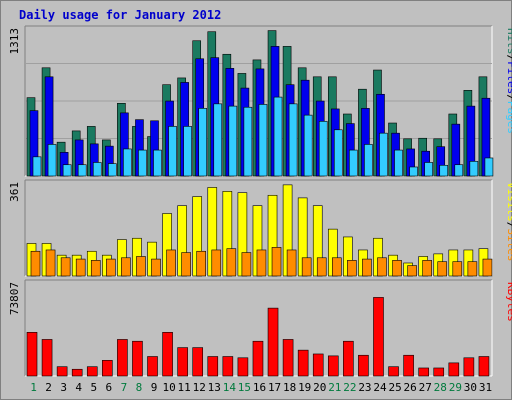 Image resolution: width=512 pixels, height=405 pixels. I want to click on x-tick-label: 15, so click(244, 387).